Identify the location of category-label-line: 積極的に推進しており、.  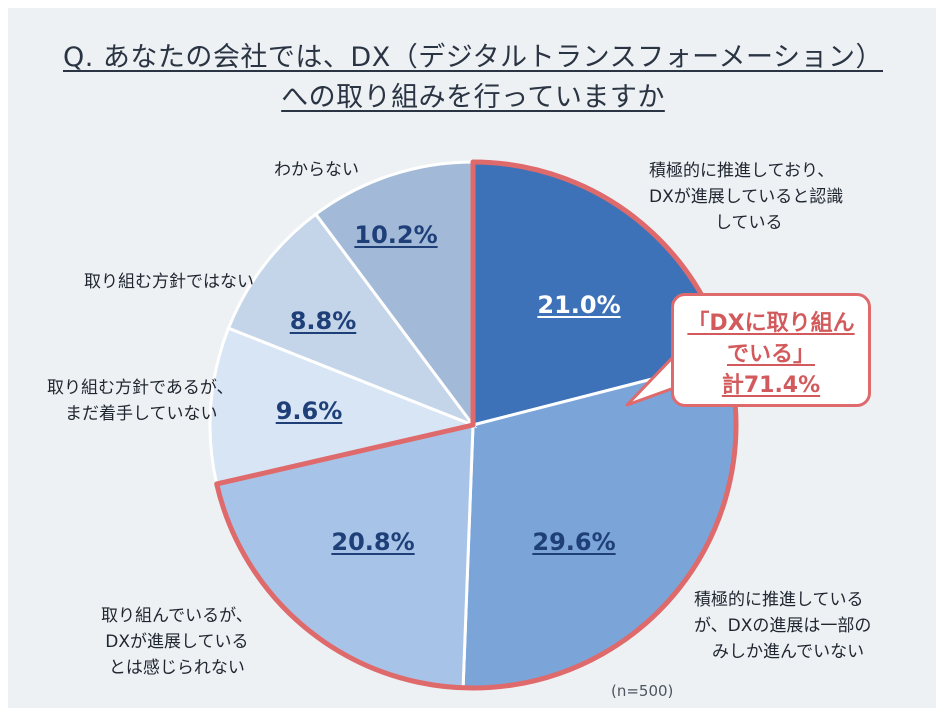
(742, 171).